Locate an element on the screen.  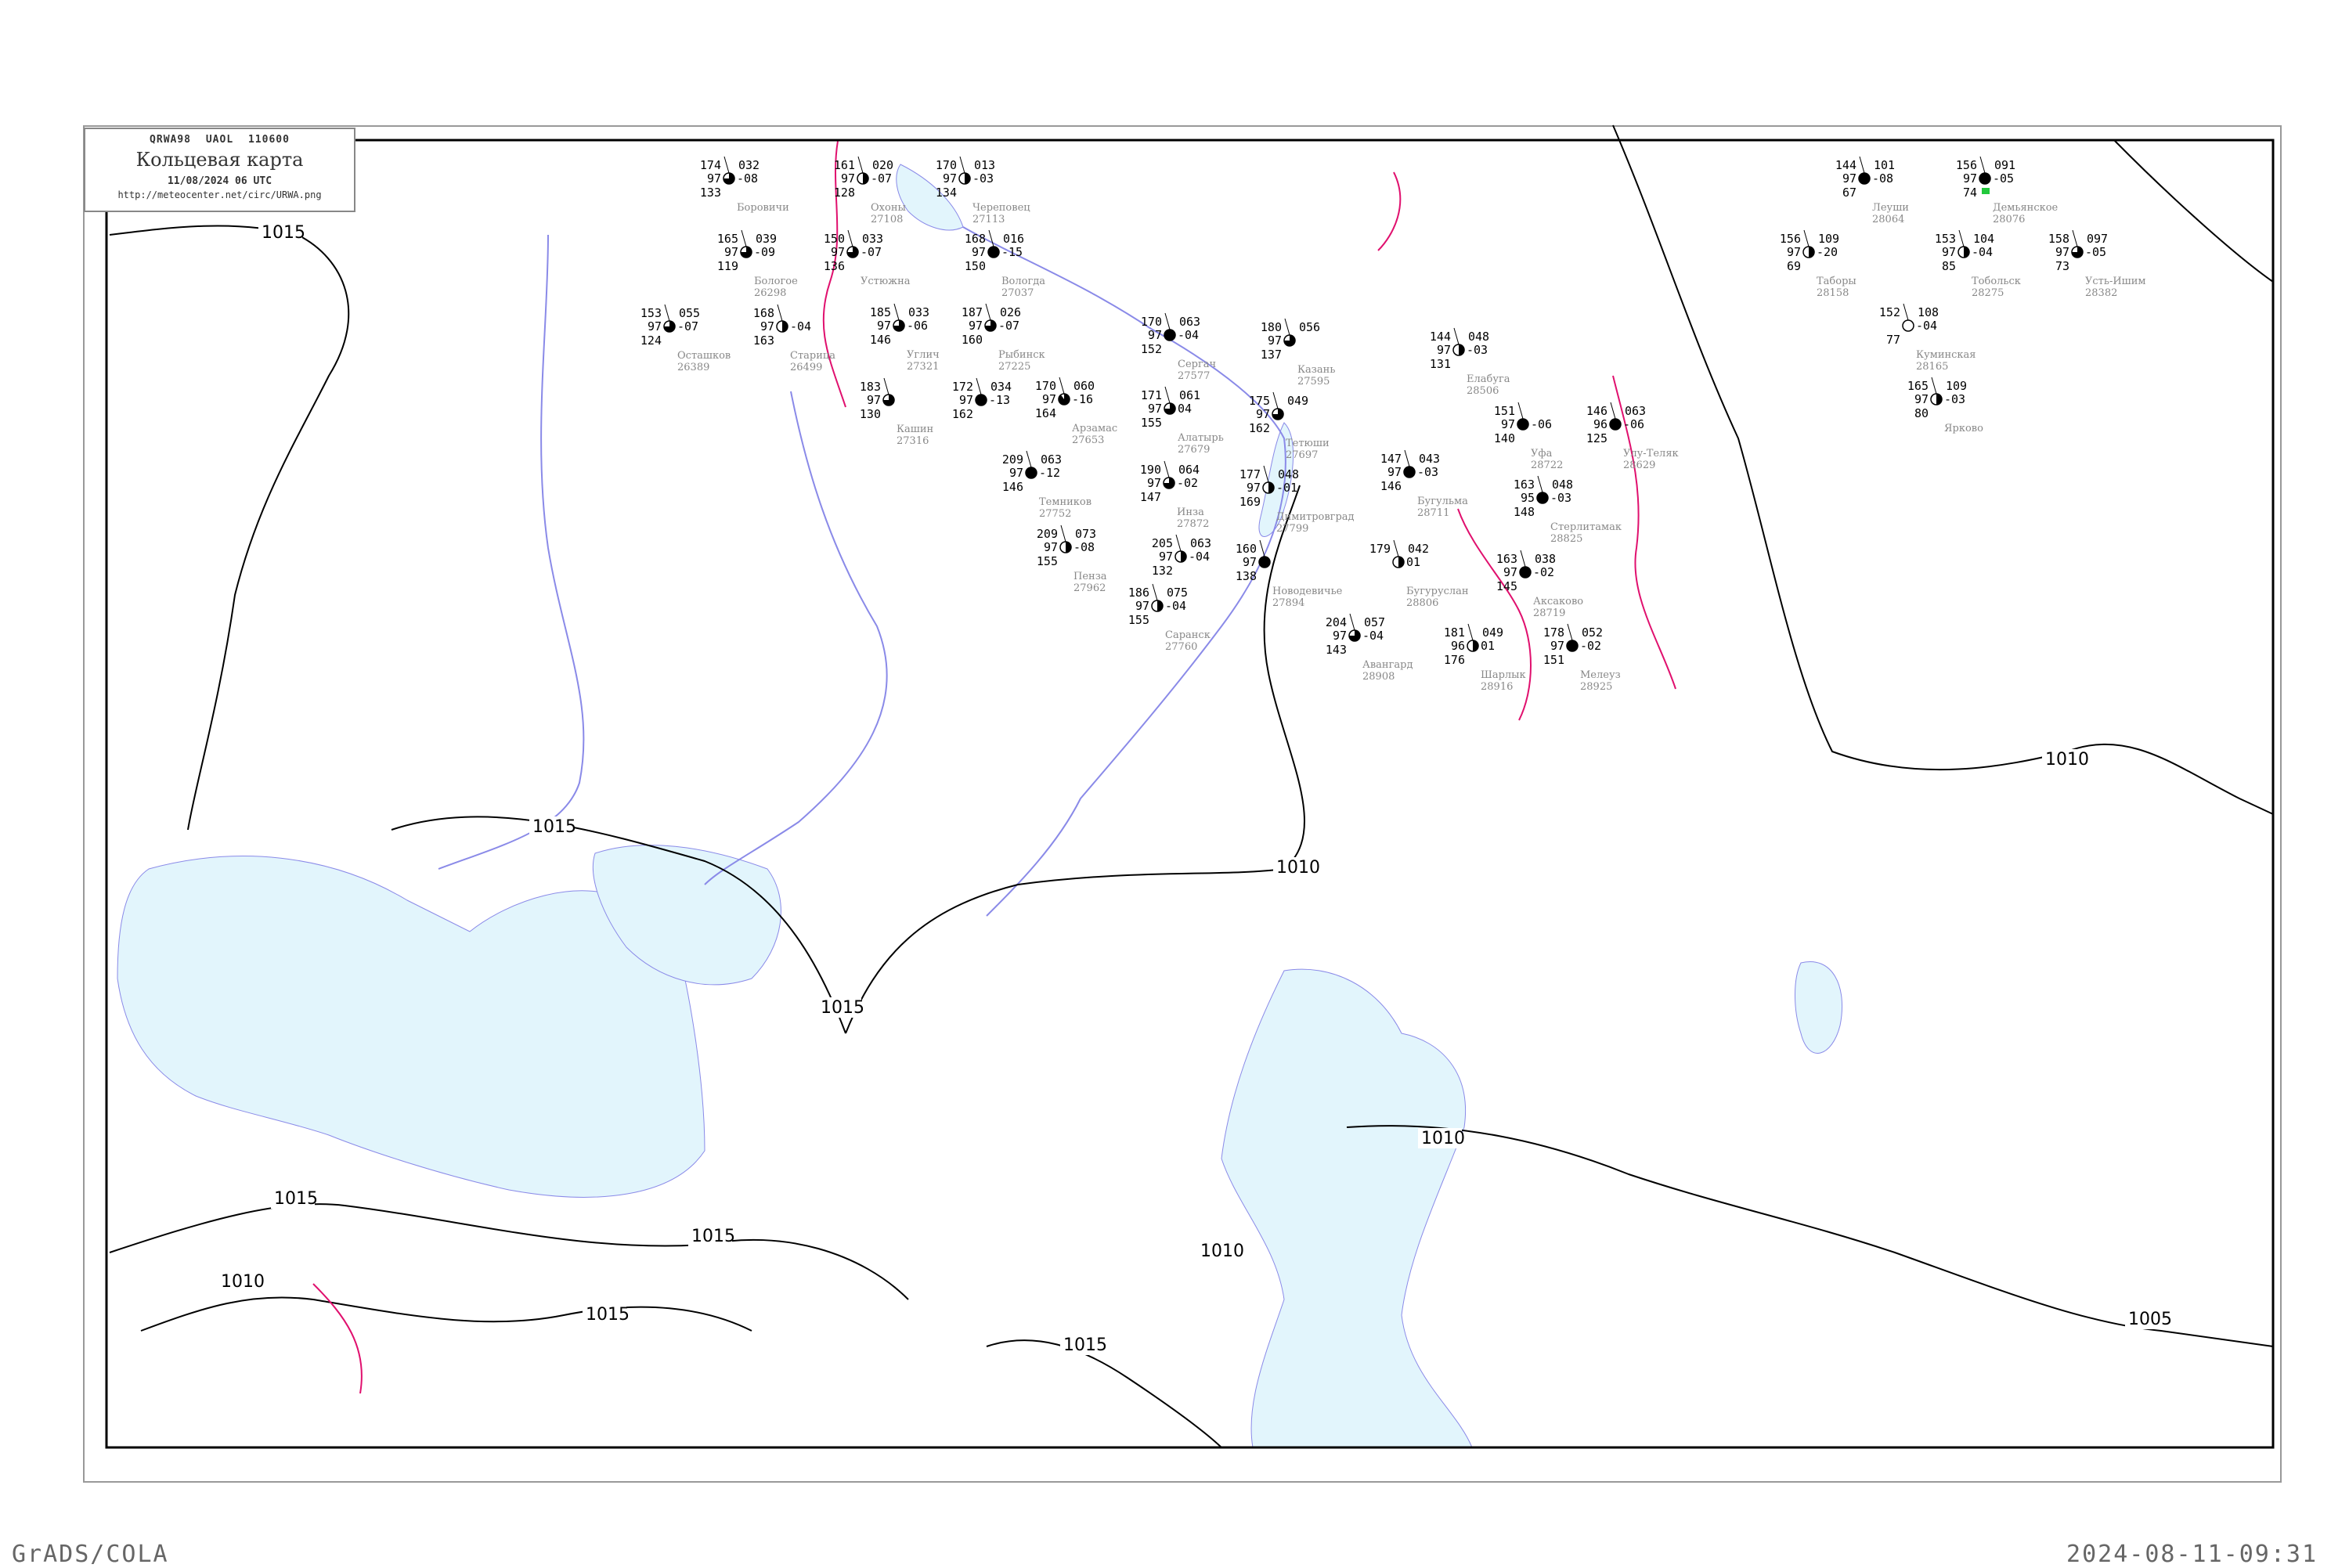
station-tendency: -08 is located at coordinates (1084, 547).